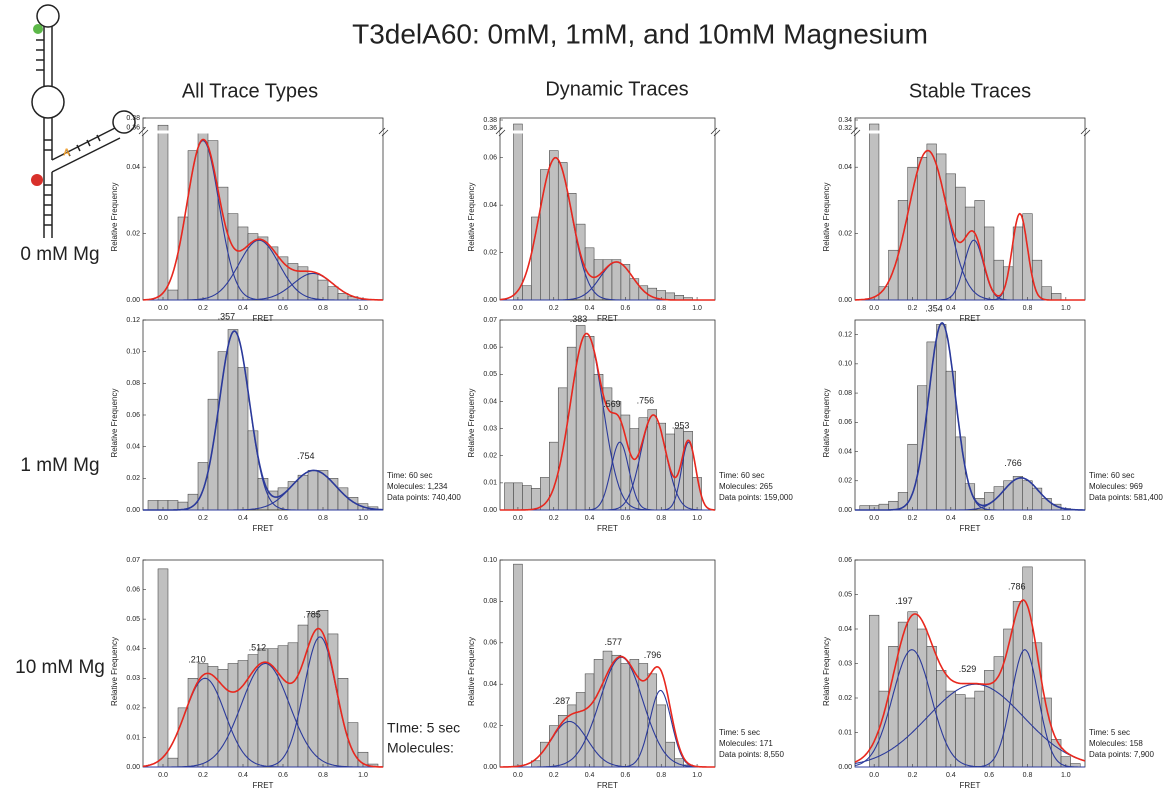 The width and height of the screenshot is (1176, 795). I want to click on peak-label: .754, so click(306, 456).